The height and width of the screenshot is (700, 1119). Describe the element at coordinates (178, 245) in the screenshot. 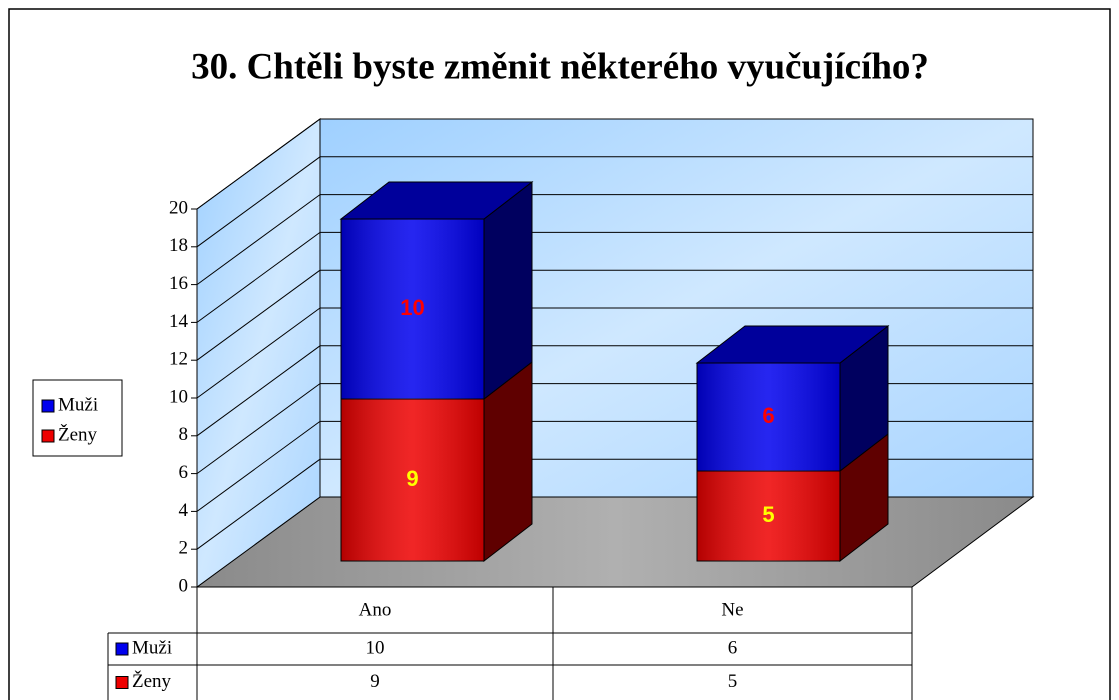

I see `y-tick-label: 18` at that location.